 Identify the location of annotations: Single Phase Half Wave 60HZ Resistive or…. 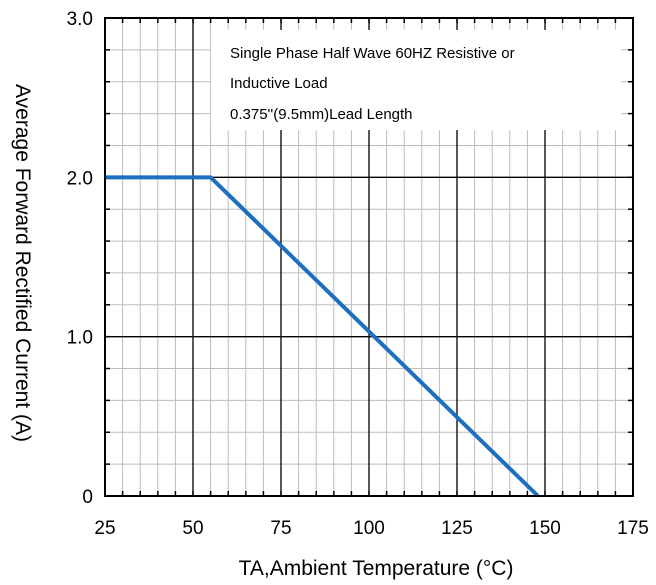
(372, 84).